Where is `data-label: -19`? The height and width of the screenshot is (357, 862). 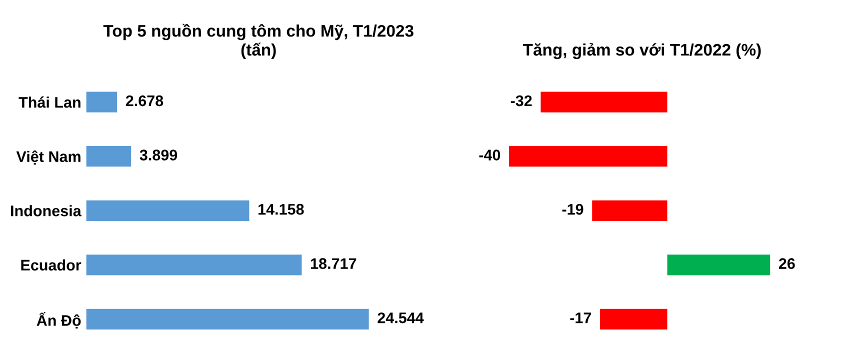
data-label: -19 is located at coordinates (573, 209).